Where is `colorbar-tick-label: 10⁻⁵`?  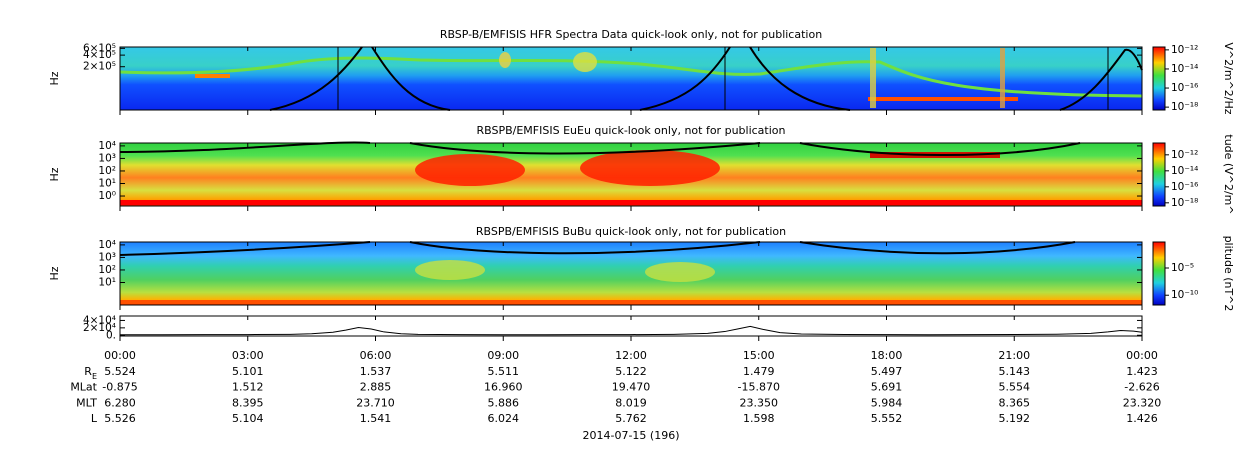
colorbar-tick-label: 10⁻⁵ is located at coordinates (1182, 268).